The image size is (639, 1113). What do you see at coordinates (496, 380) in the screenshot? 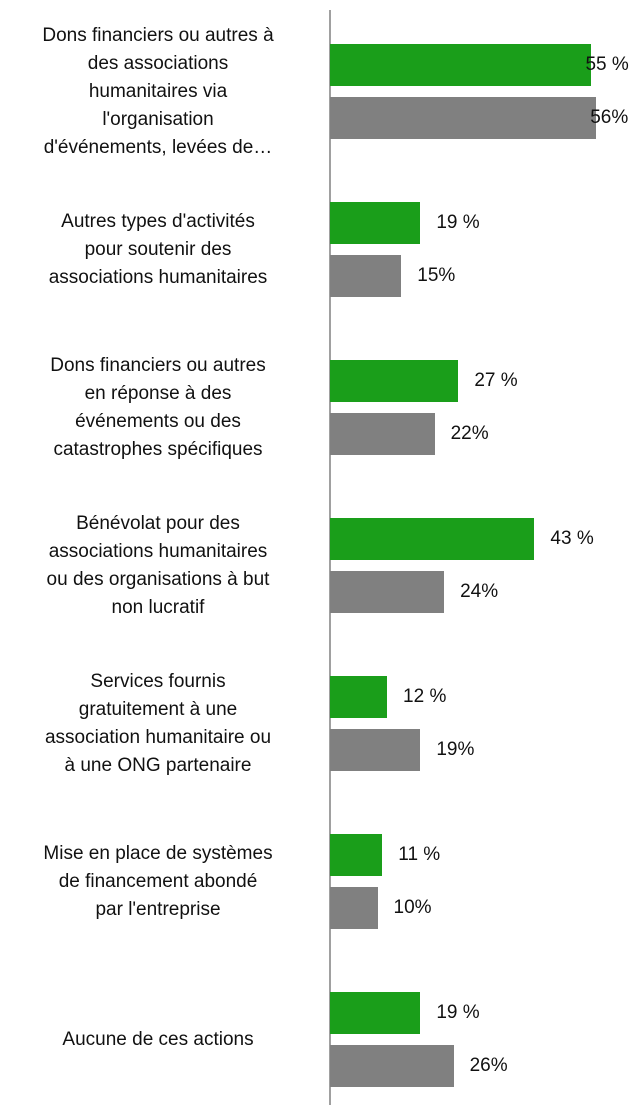
I see `value-label: 27 %` at bounding box center [496, 380].